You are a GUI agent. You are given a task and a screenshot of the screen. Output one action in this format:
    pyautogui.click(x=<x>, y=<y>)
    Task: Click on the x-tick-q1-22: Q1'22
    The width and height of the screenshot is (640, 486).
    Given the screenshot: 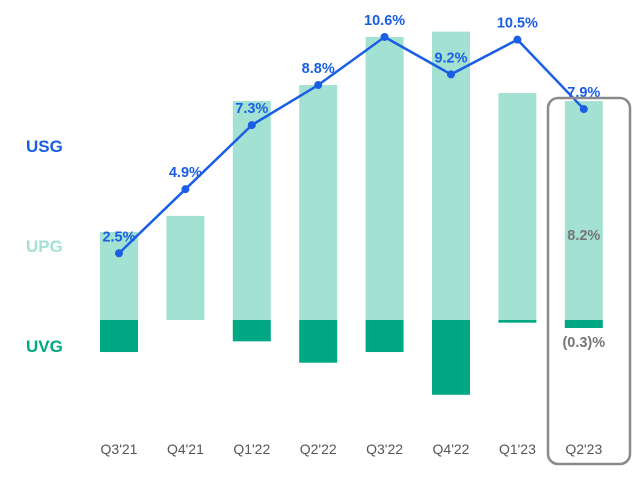 What is the action you would take?
    pyautogui.click(x=251, y=449)
    